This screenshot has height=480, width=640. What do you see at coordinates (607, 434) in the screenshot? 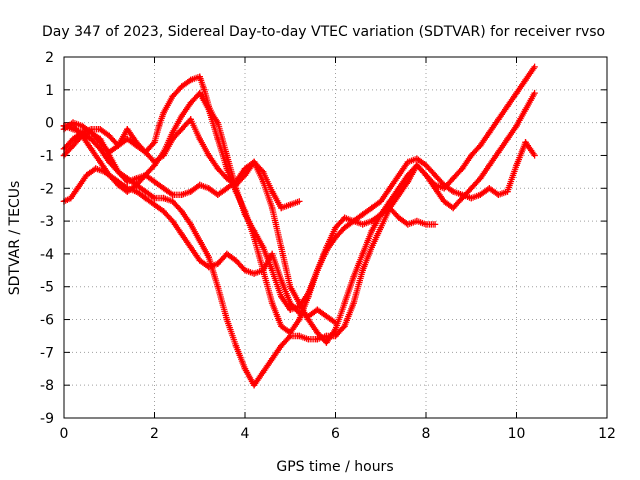
I see `x-tick-label: 12` at bounding box center [607, 434].